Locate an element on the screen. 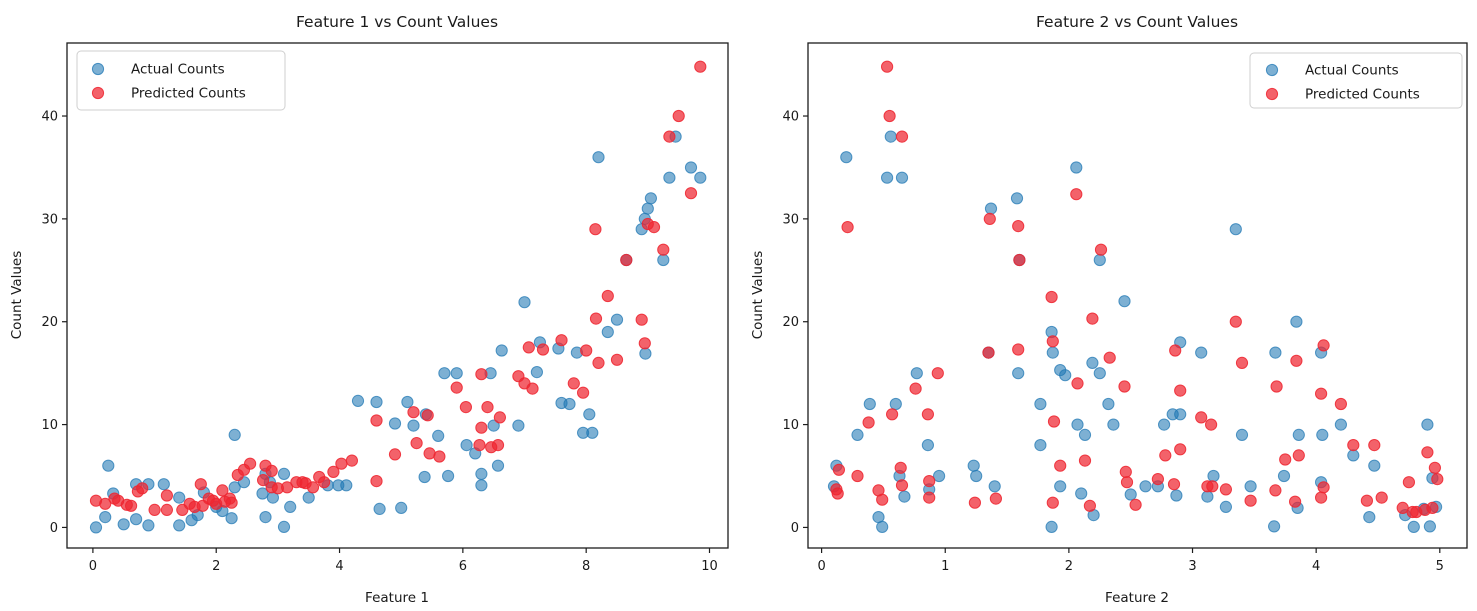 This screenshot has height=611, width=1477. x-tick-label: 0 is located at coordinates (821, 566).